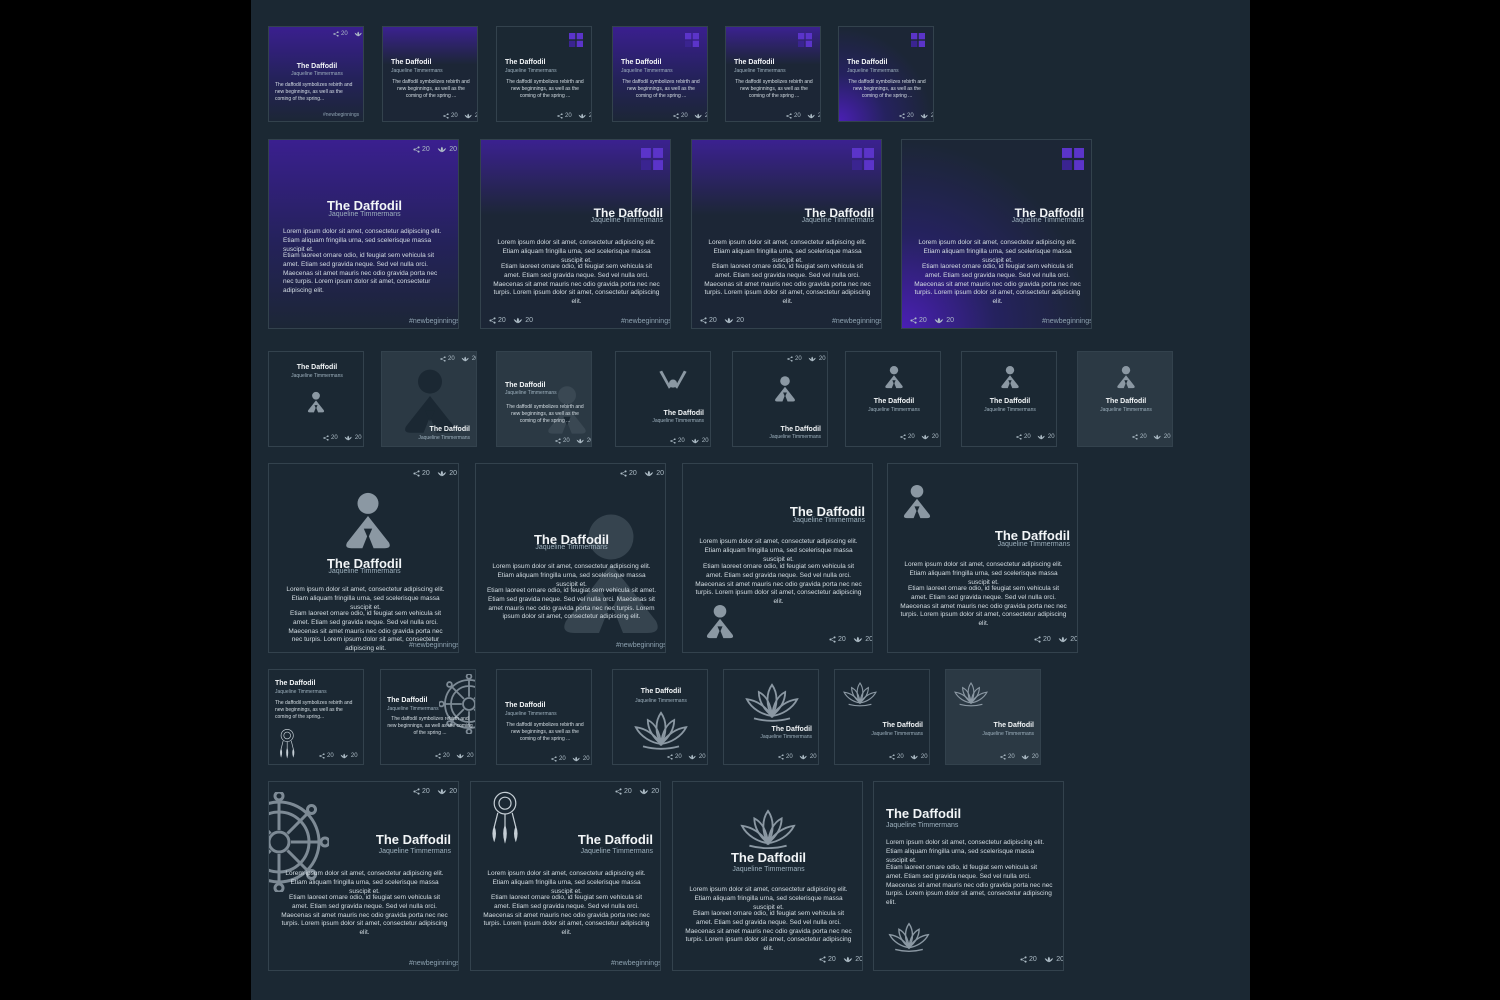 This screenshot has height=1000, width=1500. I want to click on lotus-flower-icon, so click(971, 694).